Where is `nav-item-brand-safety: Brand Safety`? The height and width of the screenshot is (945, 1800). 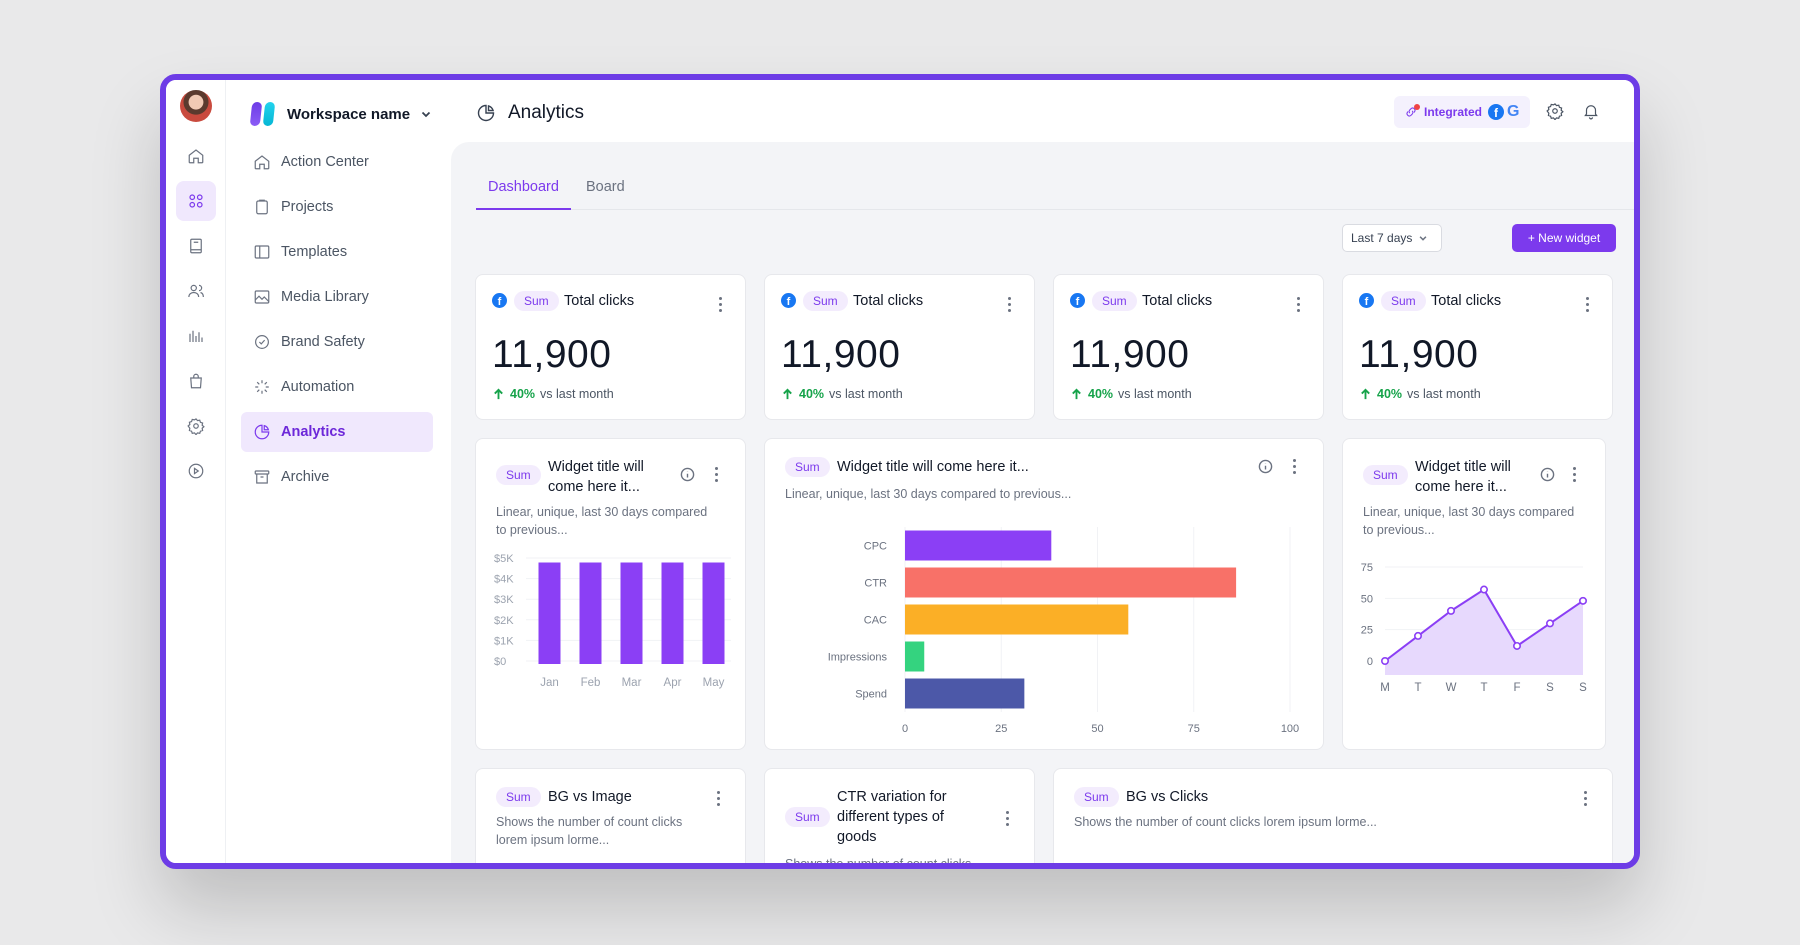 nav-item-brand-safety: Brand Safety is located at coordinates (337, 342).